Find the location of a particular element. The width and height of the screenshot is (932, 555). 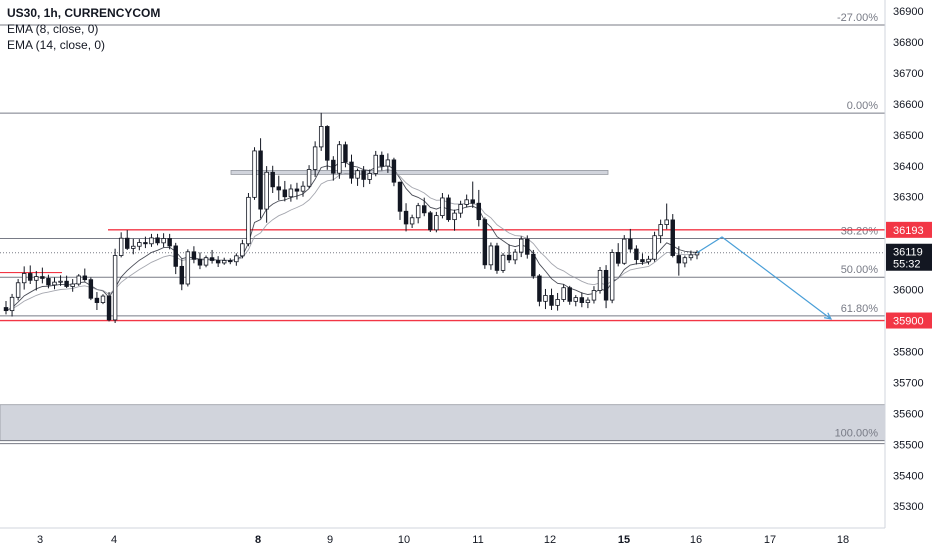

ema-8-label: EMA (8, close, 0) is located at coordinates (53, 29).